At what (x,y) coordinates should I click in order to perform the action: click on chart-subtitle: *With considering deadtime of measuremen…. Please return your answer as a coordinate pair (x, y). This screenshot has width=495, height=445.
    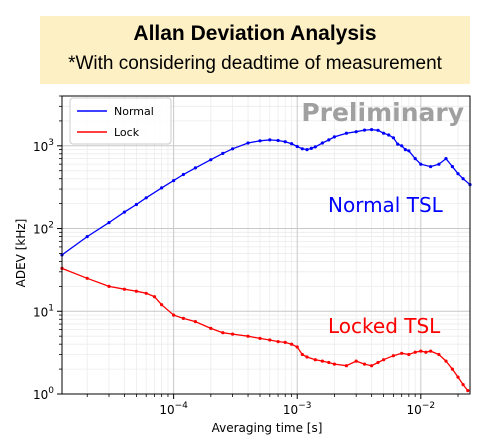
    Looking at the image, I should click on (255, 63).